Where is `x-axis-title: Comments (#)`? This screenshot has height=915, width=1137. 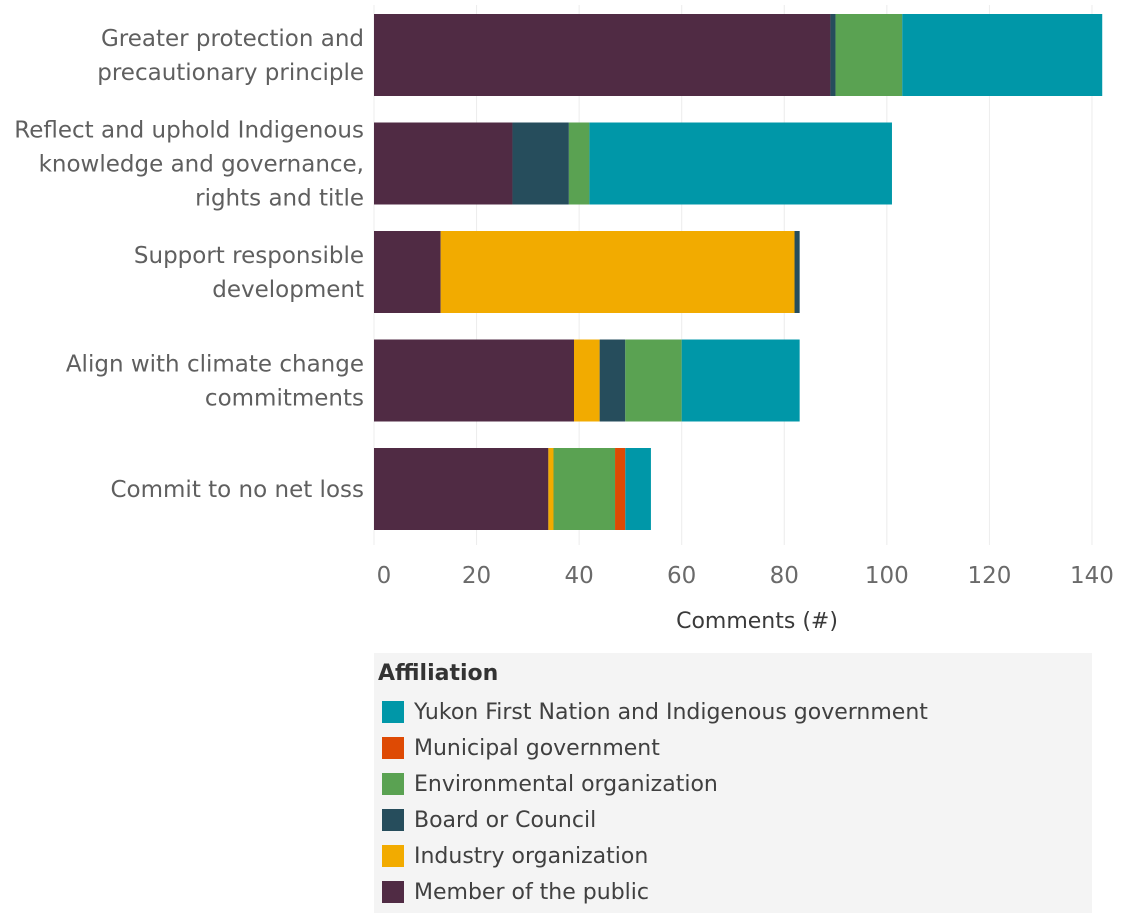
x-axis-title: Comments (#) is located at coordinates (757, 621).